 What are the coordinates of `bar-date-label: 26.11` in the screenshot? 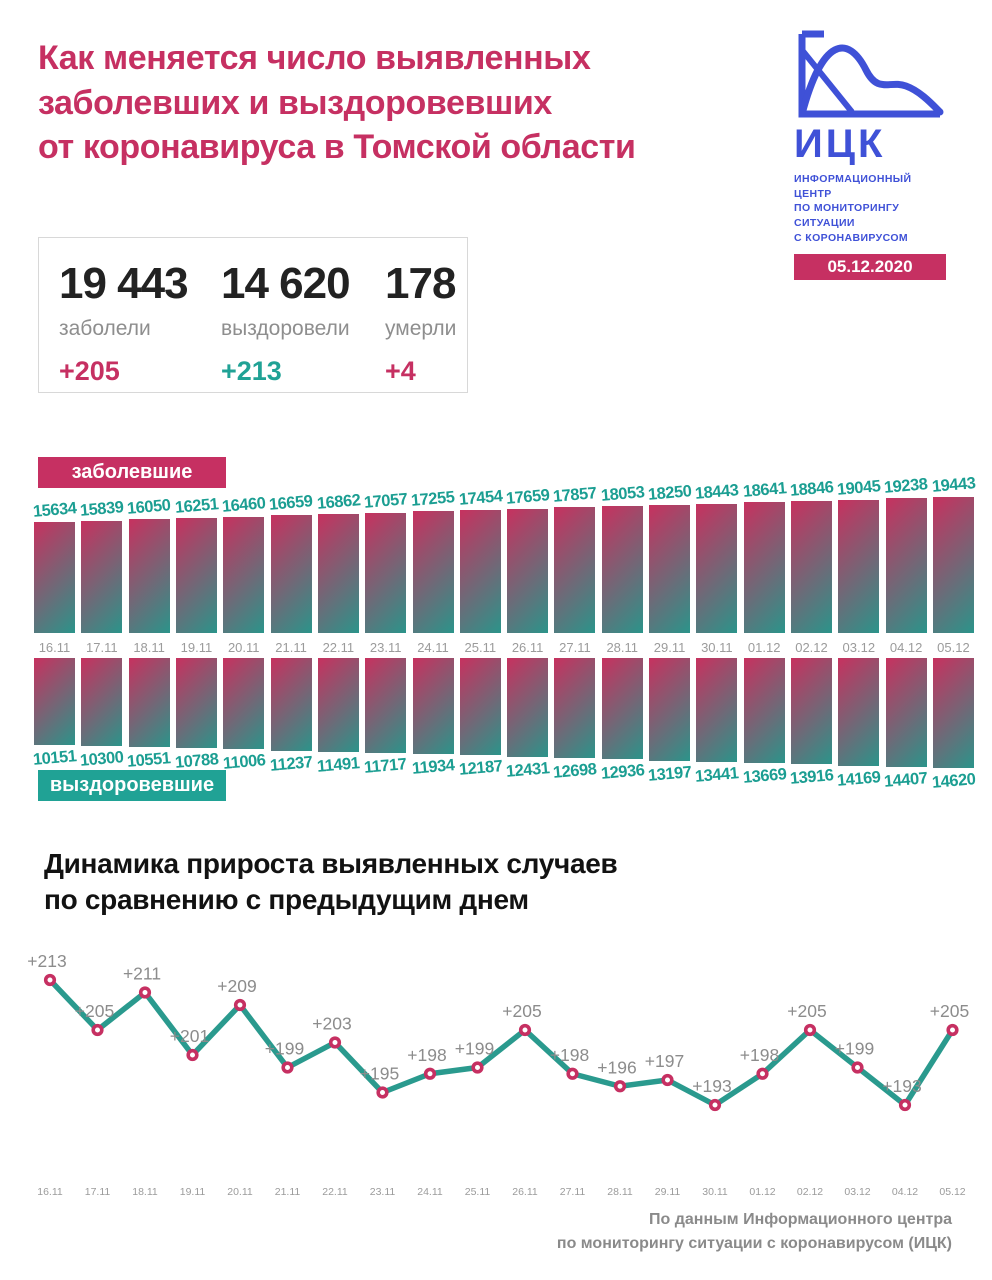 It's located at (527, 647).